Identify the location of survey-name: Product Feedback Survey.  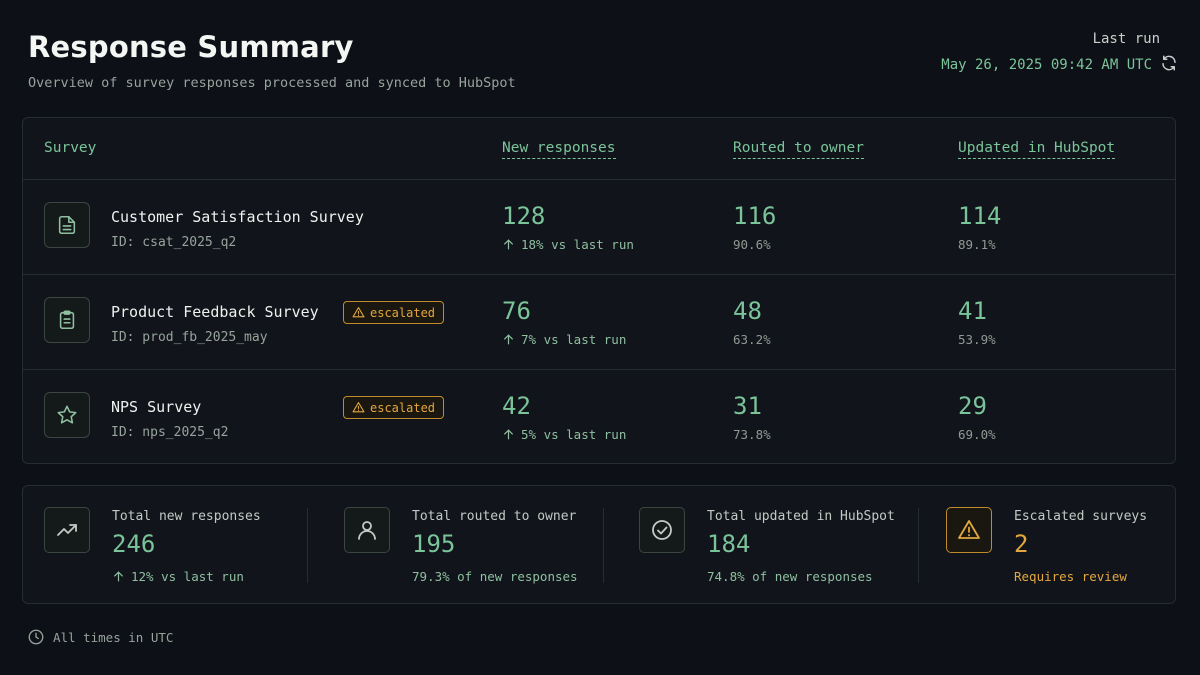
(215, 312).